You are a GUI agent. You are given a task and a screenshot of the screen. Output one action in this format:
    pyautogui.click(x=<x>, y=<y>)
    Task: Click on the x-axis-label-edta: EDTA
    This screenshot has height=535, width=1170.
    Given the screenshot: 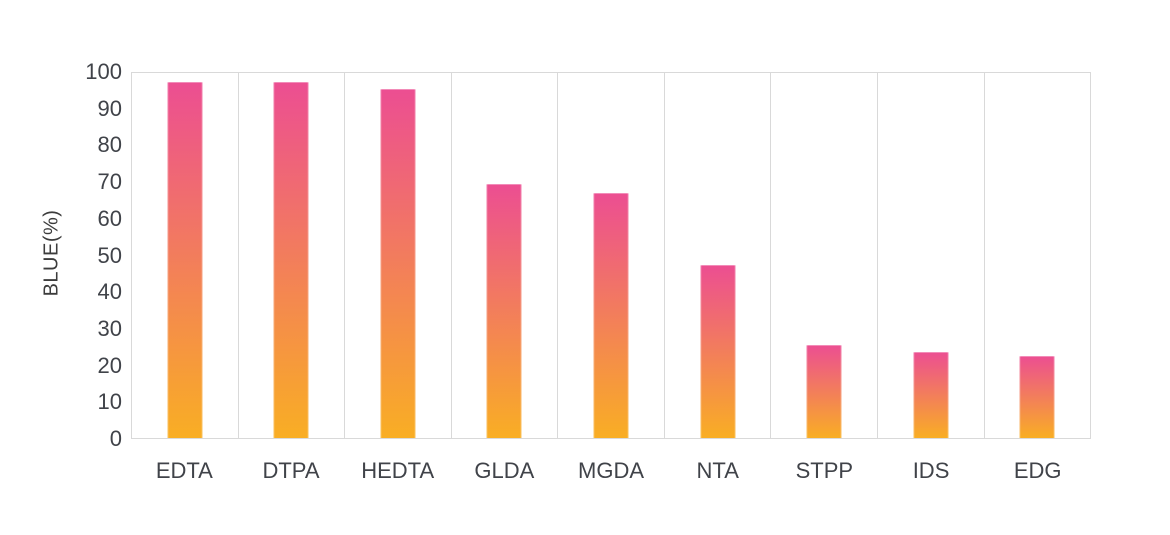 What is the action you would take?
    pyautogui.click(x=184, y=470)
    